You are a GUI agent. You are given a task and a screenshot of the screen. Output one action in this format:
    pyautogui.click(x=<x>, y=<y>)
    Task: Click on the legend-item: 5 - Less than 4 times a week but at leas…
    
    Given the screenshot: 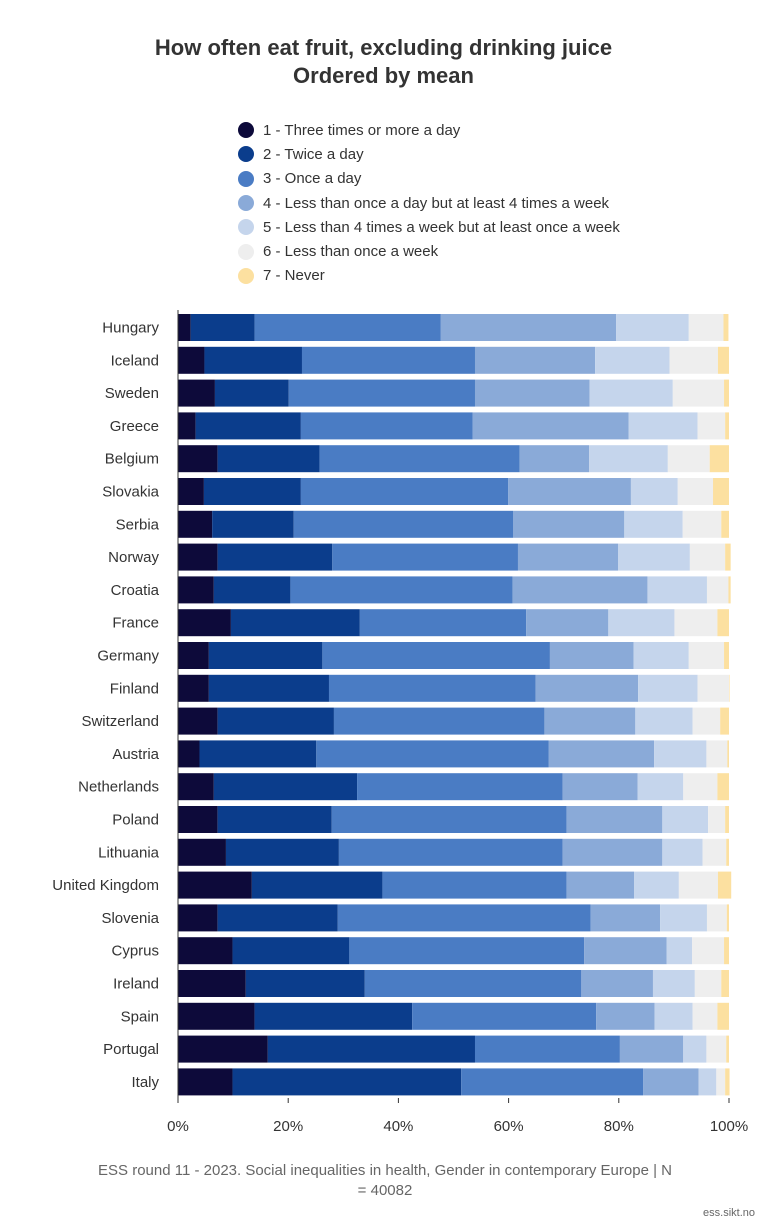 What is the action you would take?
    pyautogui.click(x=429, y=227)
    